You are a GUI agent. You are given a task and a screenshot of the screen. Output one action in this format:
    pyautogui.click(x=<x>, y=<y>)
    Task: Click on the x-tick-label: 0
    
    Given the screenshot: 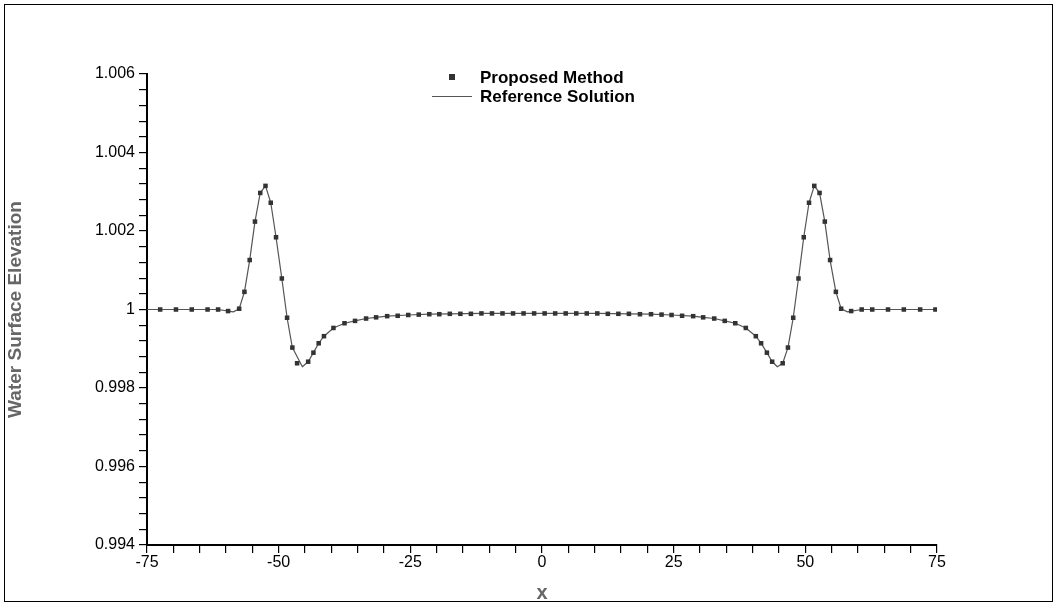 What is the action you would take?
    pyautogui.click(x=542, y=562)
    